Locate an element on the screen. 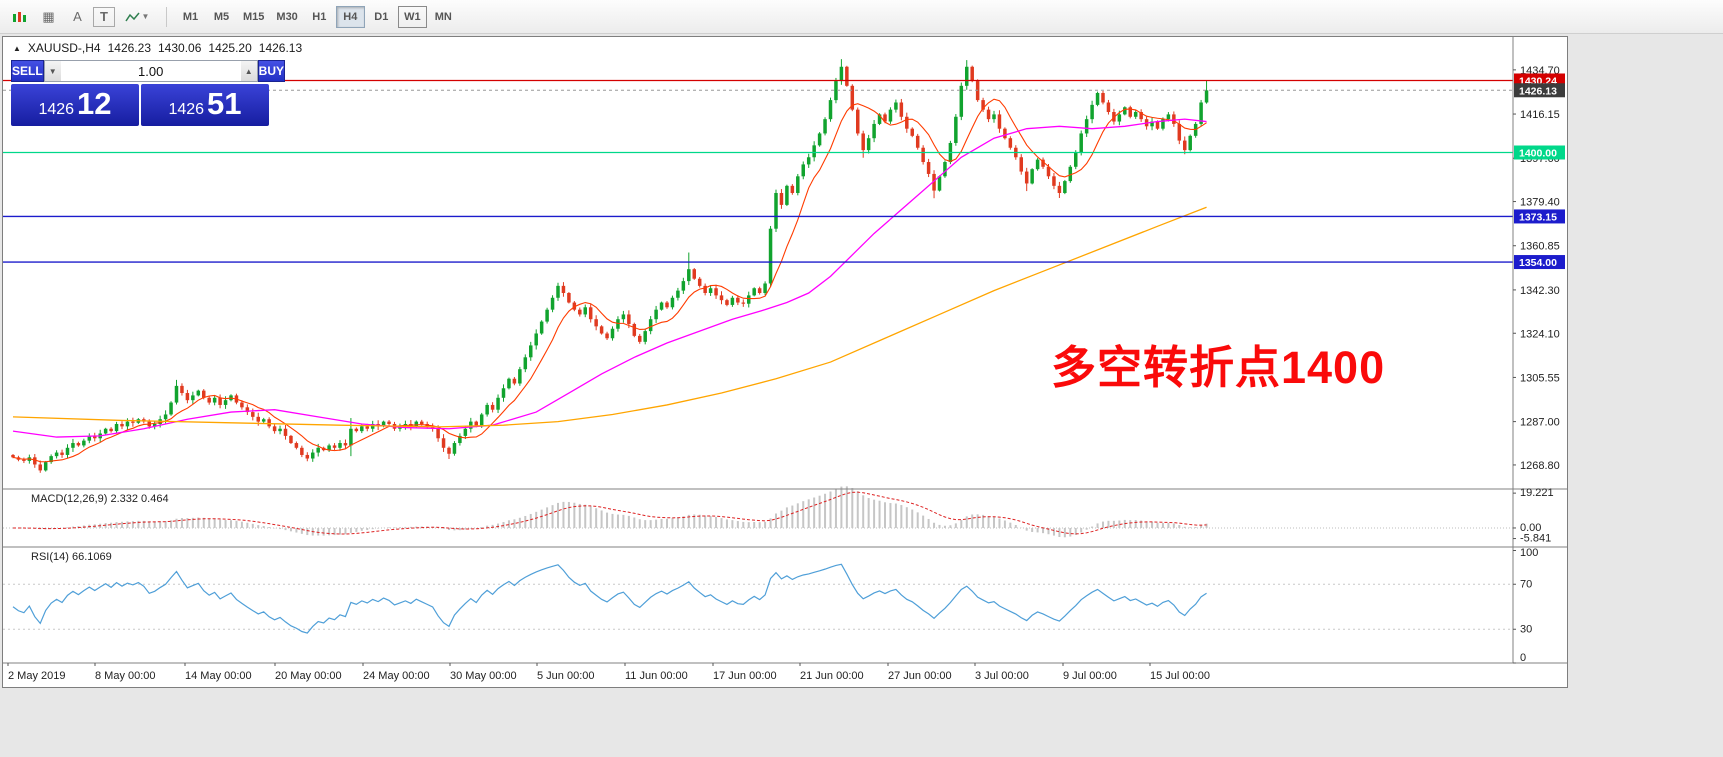  one-click-trading-widget: SELL ▼ ▲ BUY 1426 12 1426 51 is located at coordinates (148, 93).